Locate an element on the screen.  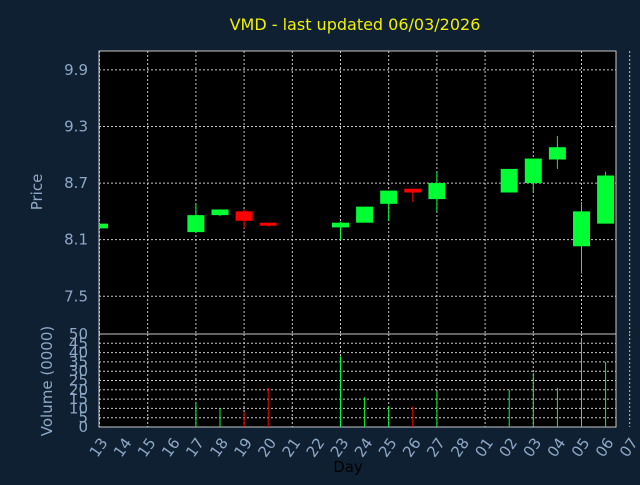
day-tick-label: 18 is located at coordinates (219, 448).